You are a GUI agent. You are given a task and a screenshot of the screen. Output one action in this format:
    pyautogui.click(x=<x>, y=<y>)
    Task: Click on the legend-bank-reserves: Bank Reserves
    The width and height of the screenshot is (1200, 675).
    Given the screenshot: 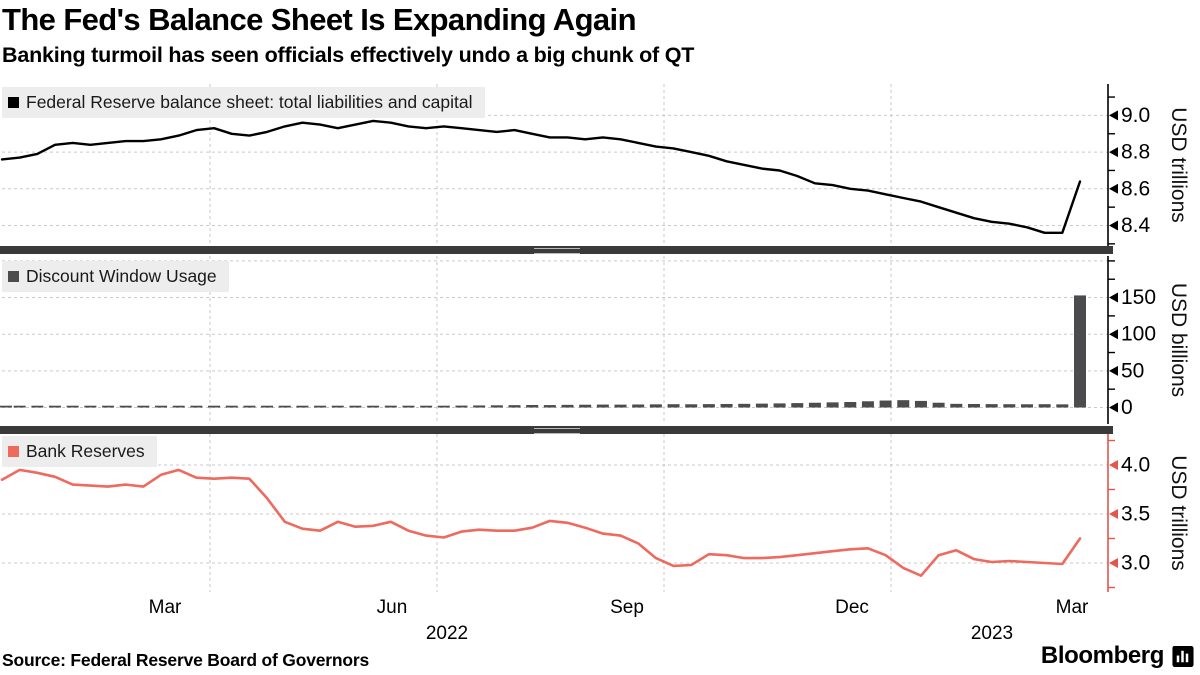 What is the action you would take?
    pyautogui.click(x=79, y=451)
    